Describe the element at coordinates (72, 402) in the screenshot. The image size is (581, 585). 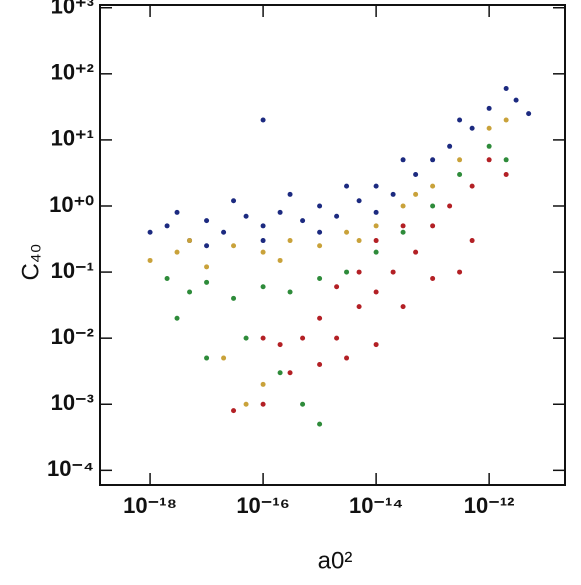
I see `y-tick-label: 10⁻³` at that location.